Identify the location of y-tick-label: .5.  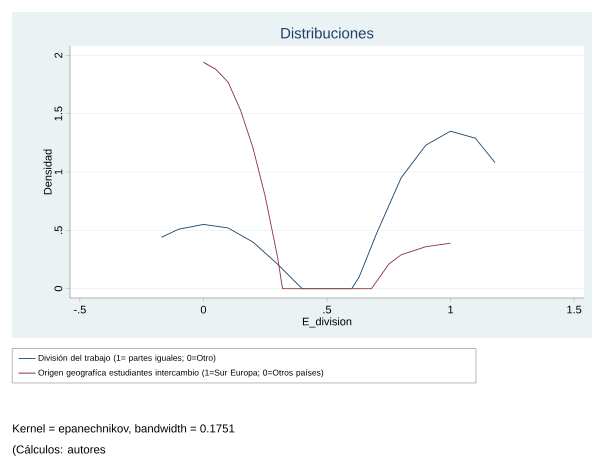
(58, 230).